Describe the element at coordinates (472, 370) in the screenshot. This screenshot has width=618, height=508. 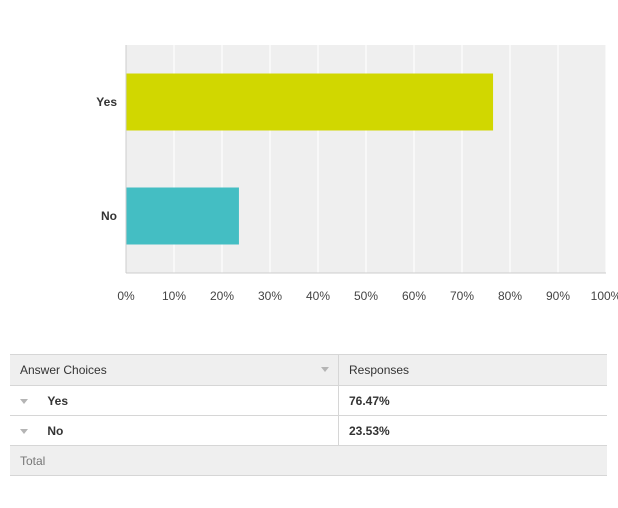
I see `responses-header: Responses` at that location.